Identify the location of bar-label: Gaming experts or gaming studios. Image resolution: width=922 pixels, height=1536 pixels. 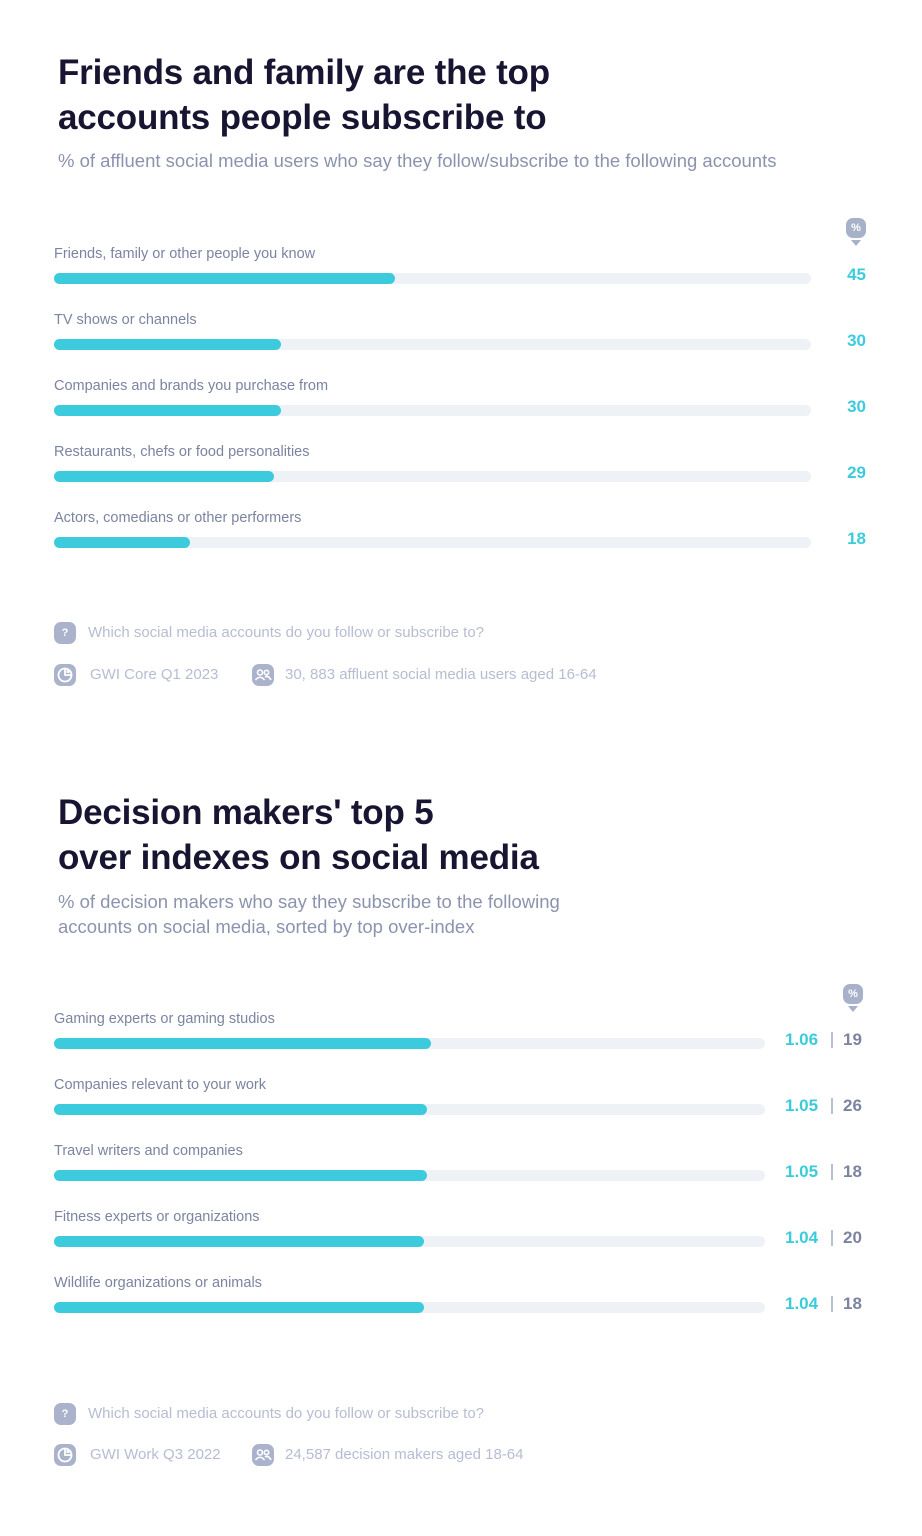
(164, 1019).